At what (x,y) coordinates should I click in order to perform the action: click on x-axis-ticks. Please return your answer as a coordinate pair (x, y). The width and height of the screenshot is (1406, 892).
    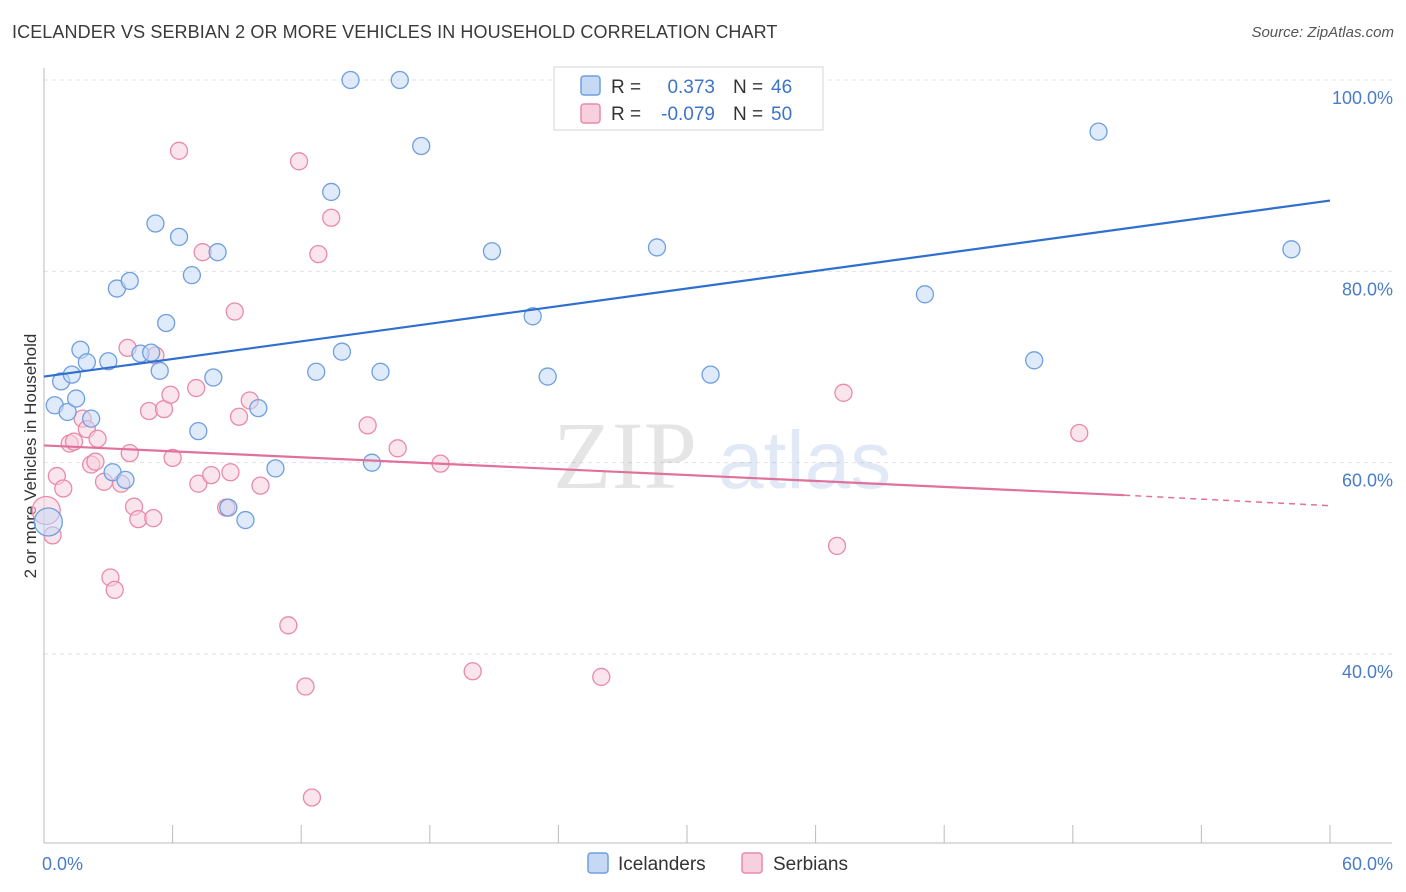
    Looking at the image, I should click on (687, 834).